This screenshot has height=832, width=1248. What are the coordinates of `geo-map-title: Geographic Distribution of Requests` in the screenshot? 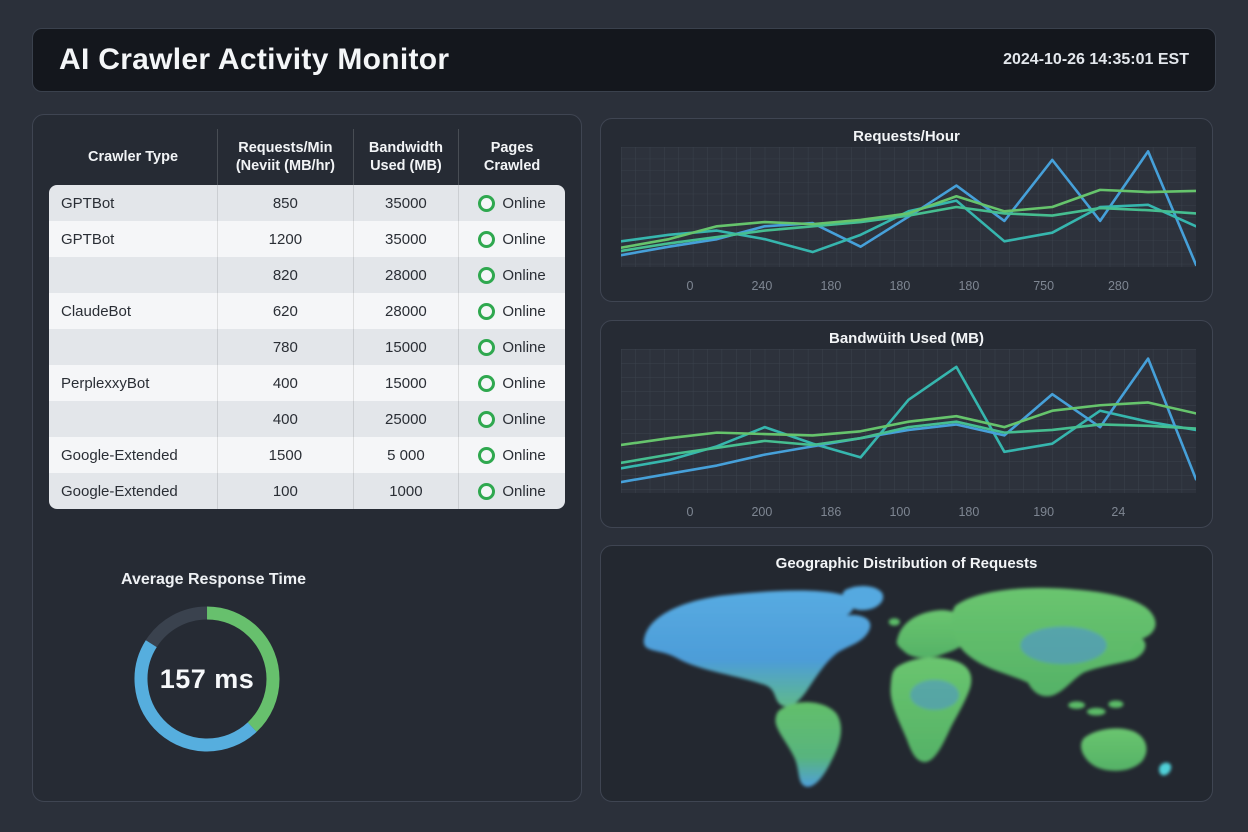 It's located at (906, 563).